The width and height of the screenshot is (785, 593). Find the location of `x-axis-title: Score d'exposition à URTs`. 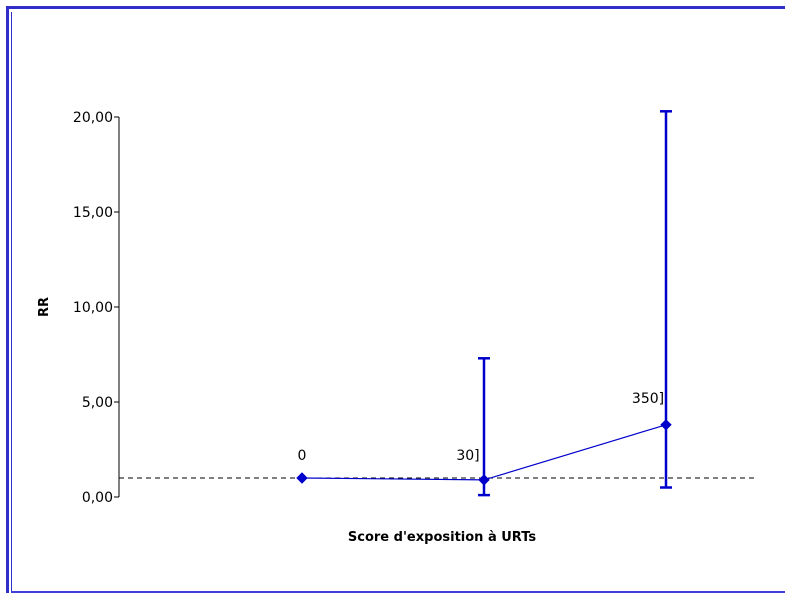

x-axis-title: Score d'exposition à URTs is located at coordinates (442, 537).